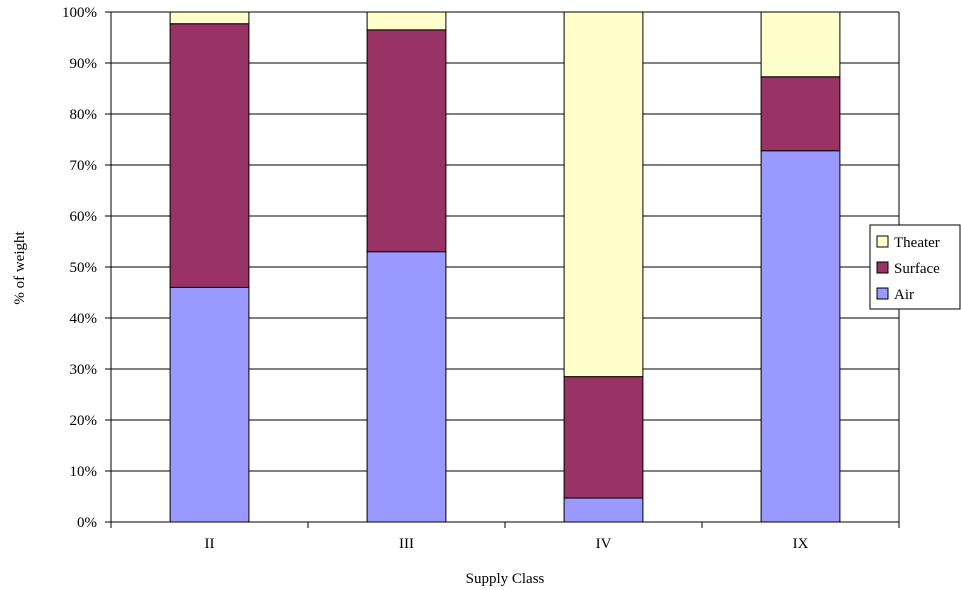 Image resolution: width=961 pixels, height=590 pixels. What do you see at coordinates (210, 544) in the screenshot?
I see `x-tick-label: II` at bounding box center [210, 544].